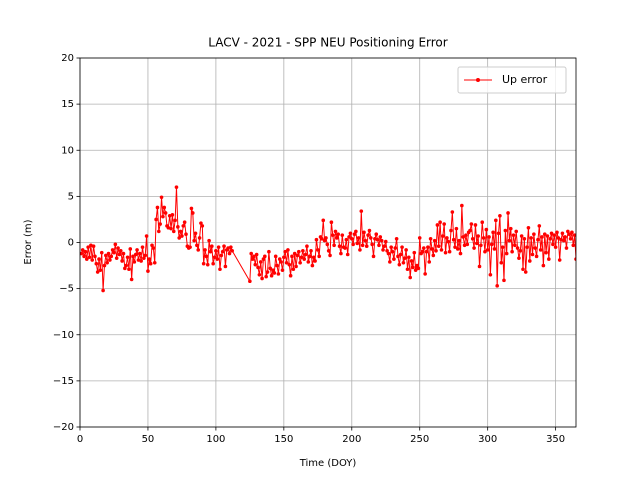 The width and height of the screenshot is (640, 484). I want to click on legend-marker, so click(478, 80).